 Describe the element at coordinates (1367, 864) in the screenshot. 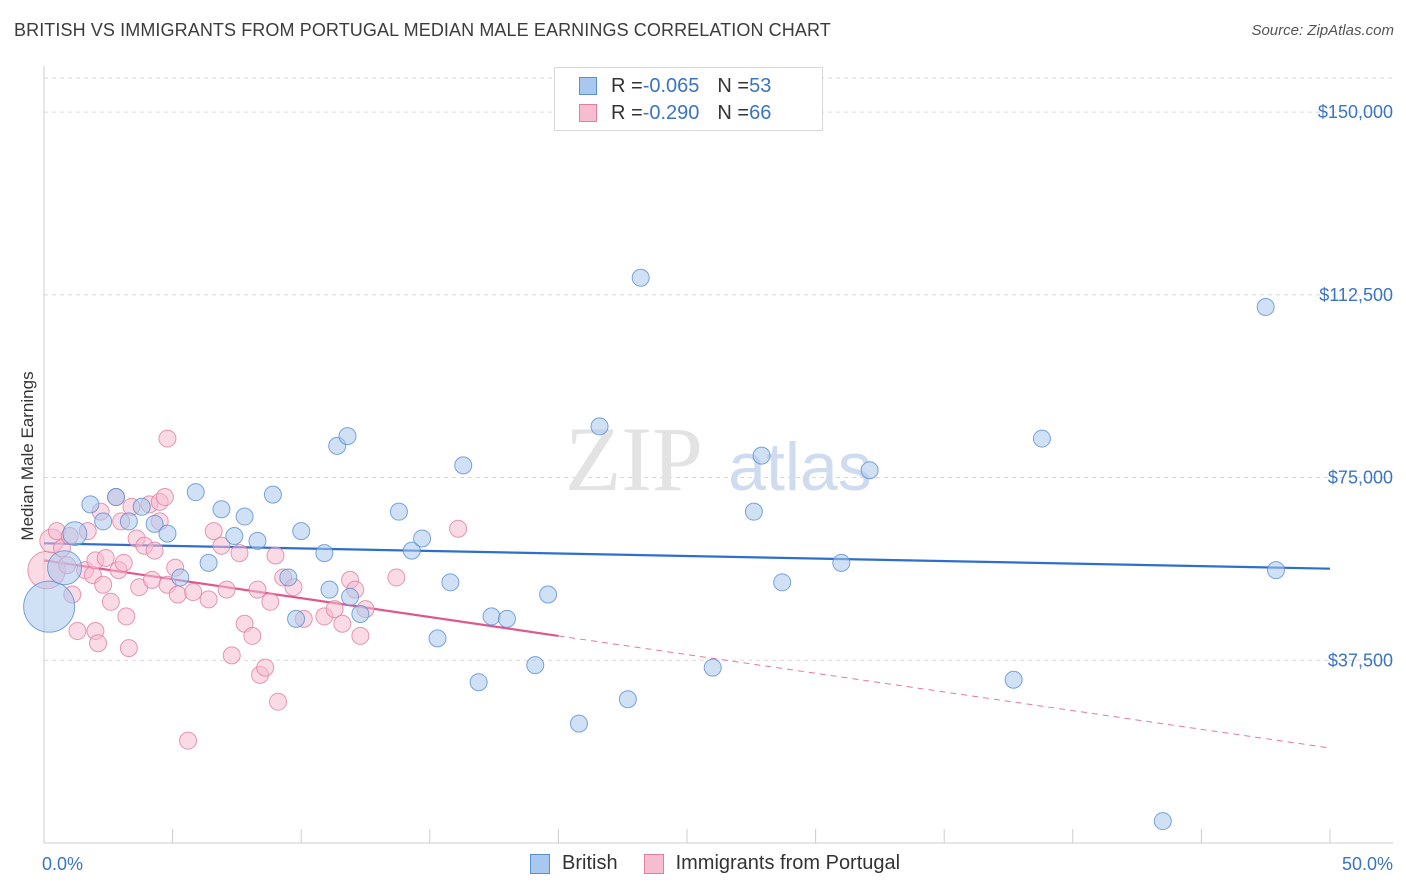

I see `x-tick-label: 50.0%` at that location.